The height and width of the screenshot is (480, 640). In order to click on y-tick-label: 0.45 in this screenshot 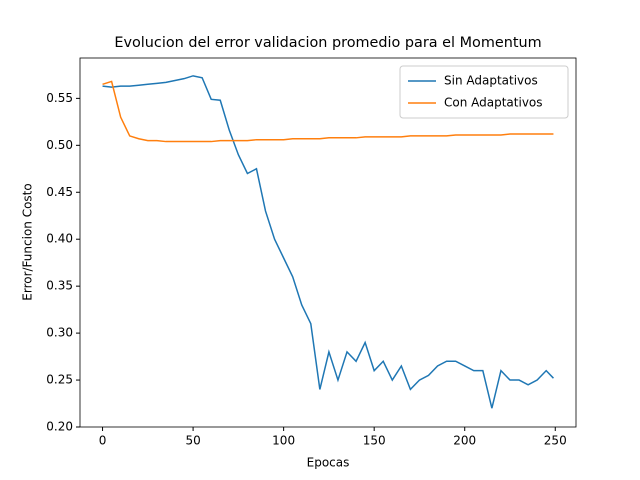, I will do `click(59, 192)`.